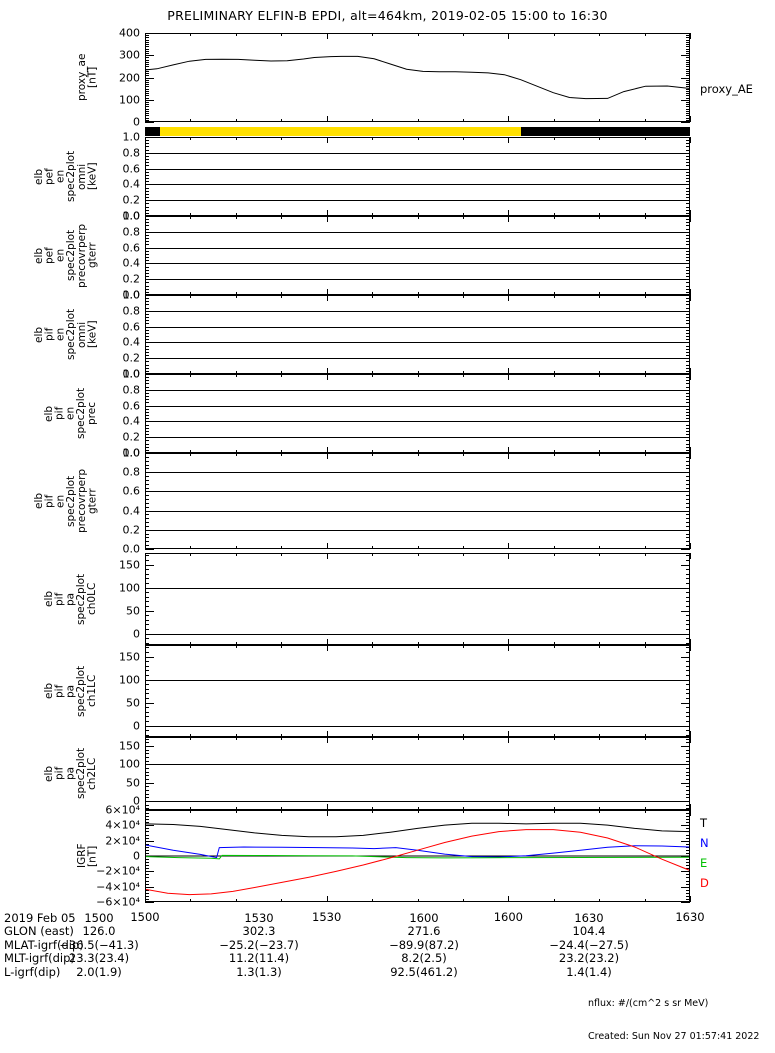  I want to click on series-T, so click(417, 830).